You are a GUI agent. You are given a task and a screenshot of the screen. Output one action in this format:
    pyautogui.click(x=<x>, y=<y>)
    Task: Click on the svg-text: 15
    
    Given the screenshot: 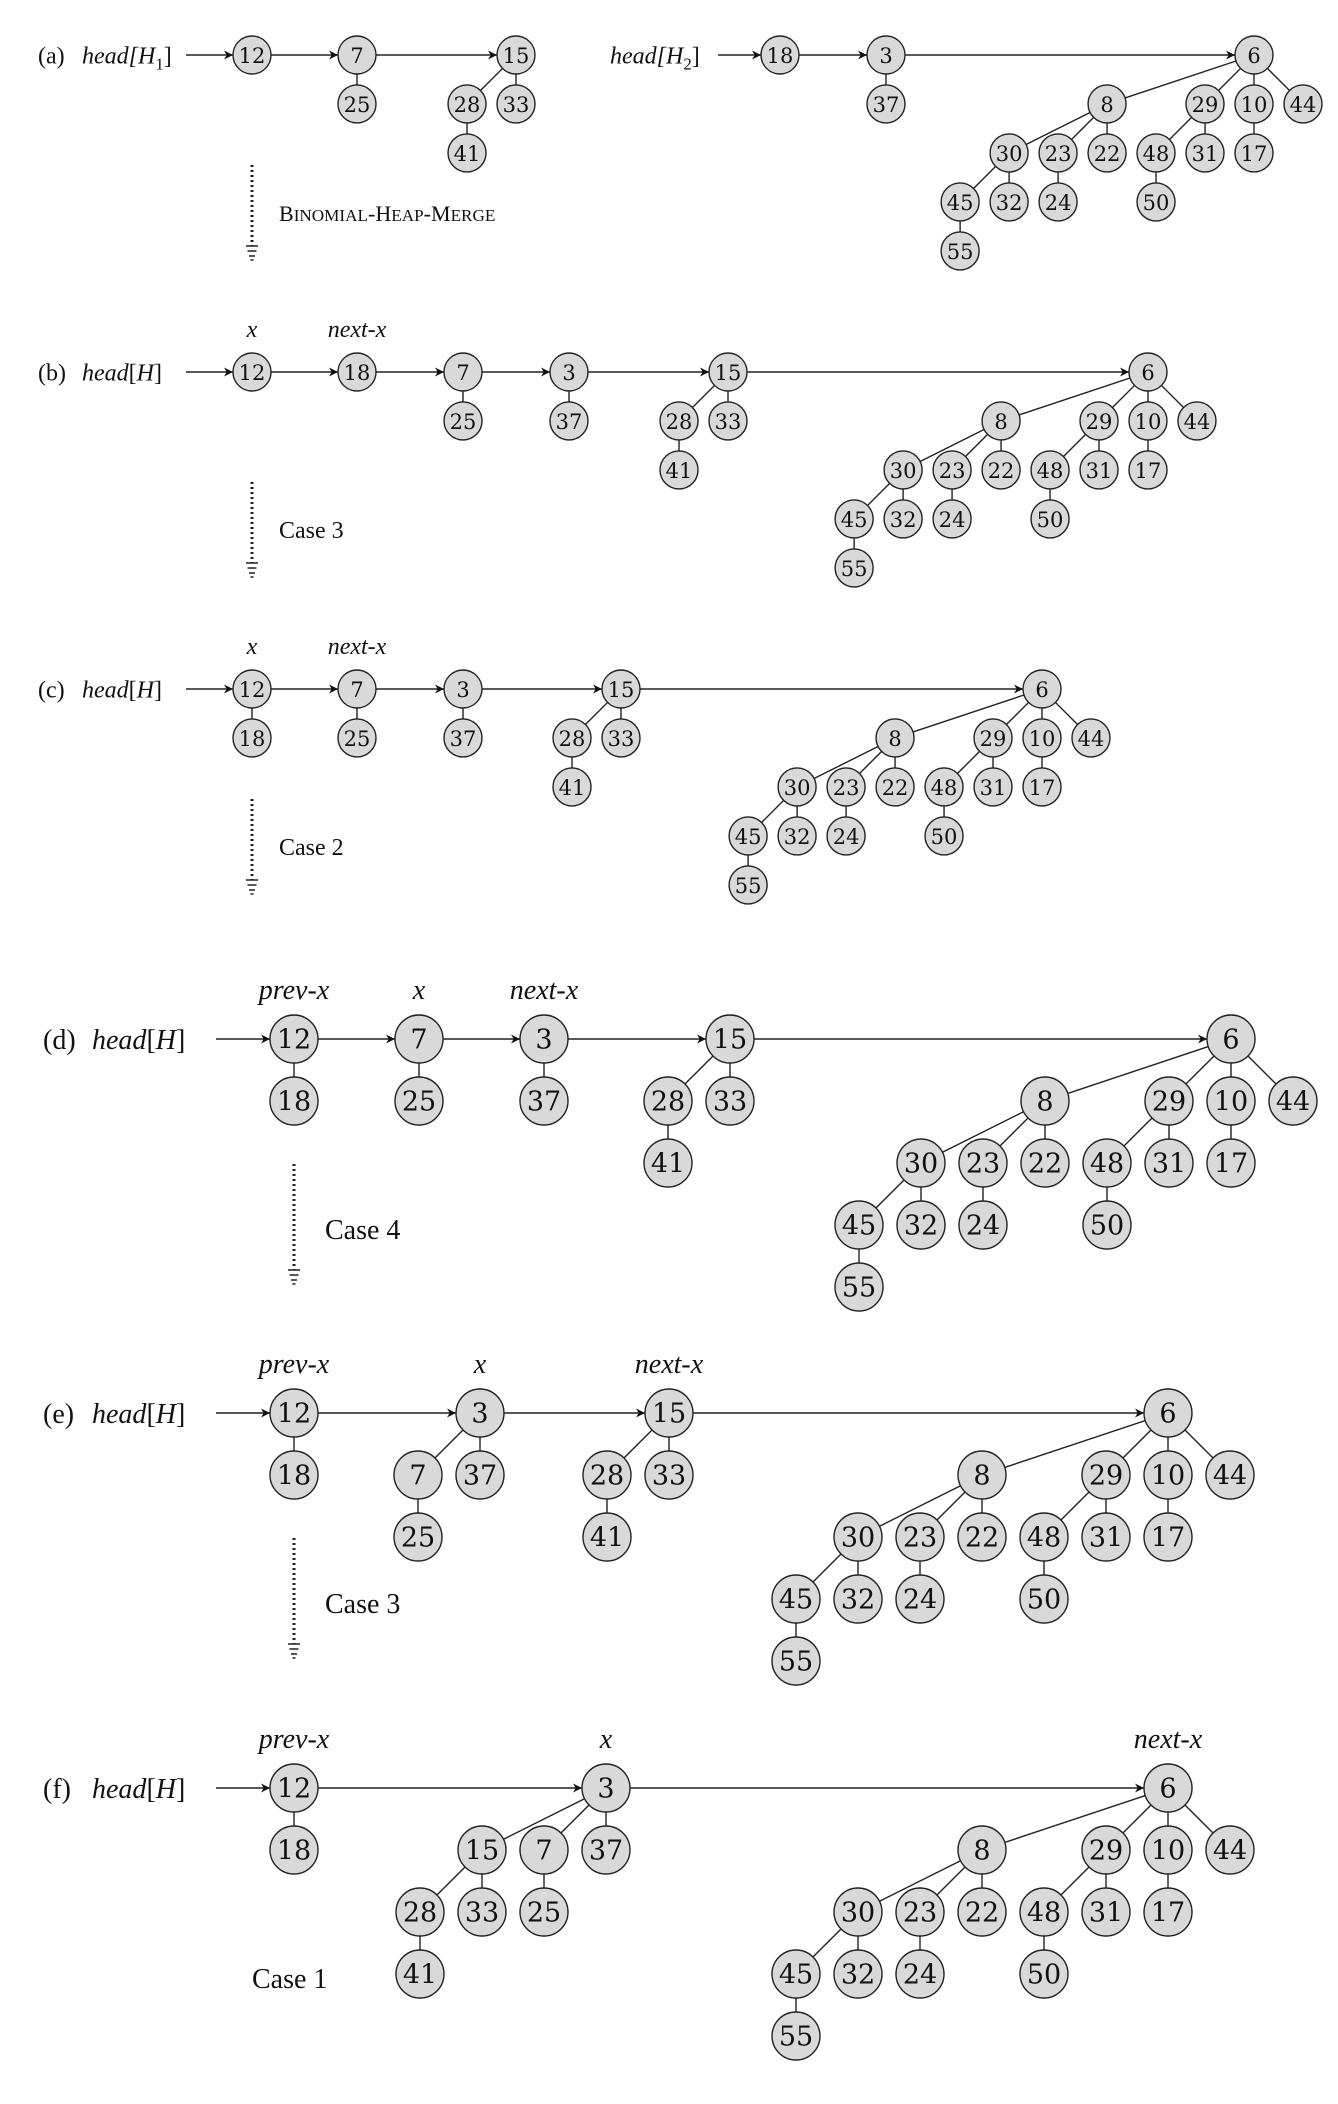 What is the action you would take?
    pyautogui.click(x=728, y=373)
    